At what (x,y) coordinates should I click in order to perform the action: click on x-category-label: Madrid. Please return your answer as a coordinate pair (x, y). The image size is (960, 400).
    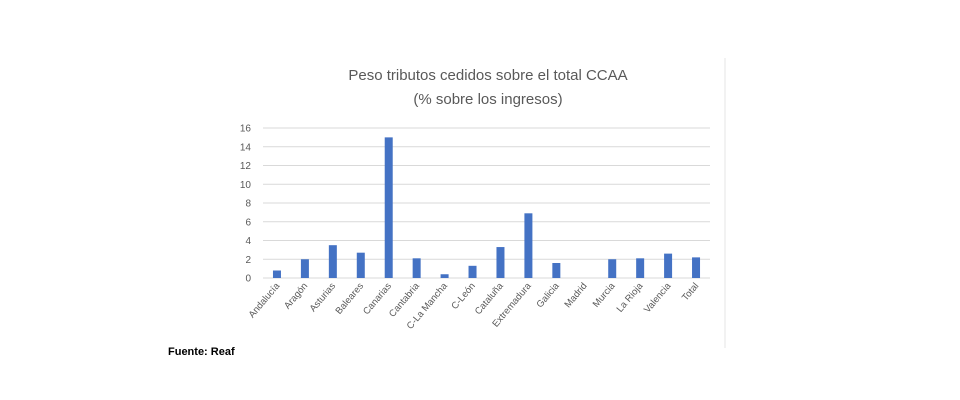
    Looking at the image, I should click on (575, 295).